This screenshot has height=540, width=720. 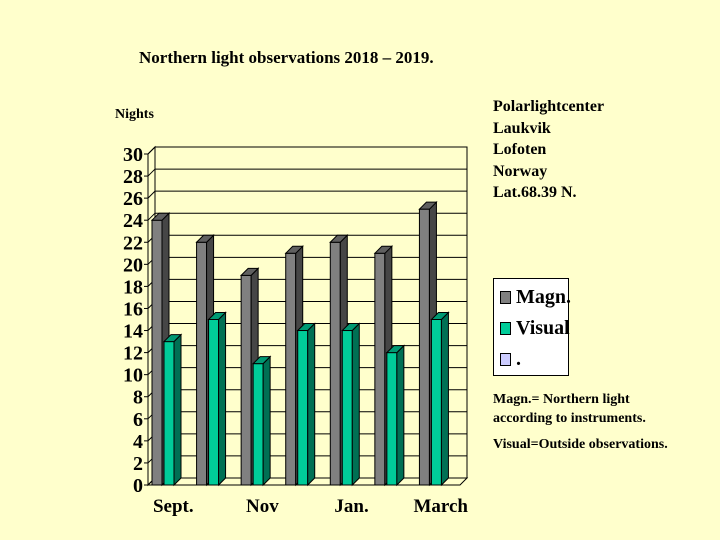 I want to click on y-tick-label: 16, so click(x=133, y=309).